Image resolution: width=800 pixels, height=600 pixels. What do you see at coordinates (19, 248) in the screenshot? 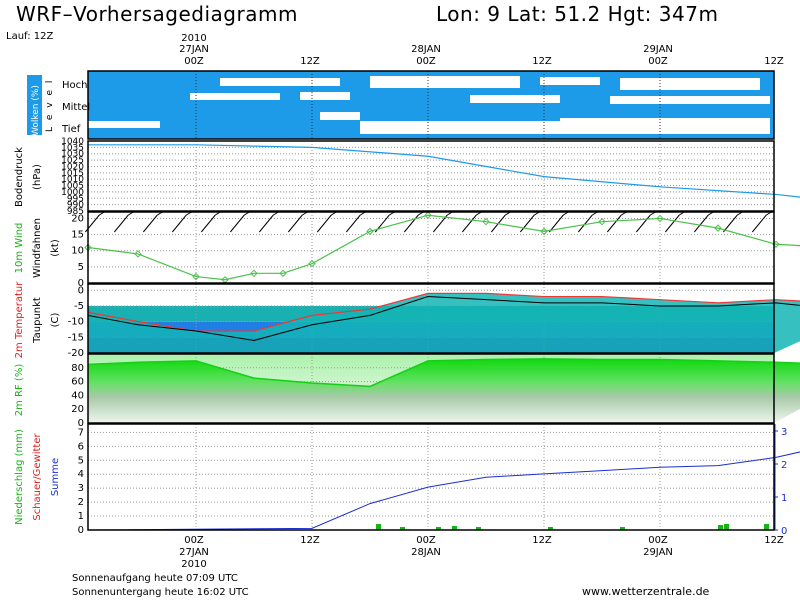
I see `wind-axis-label: 10m Wind` at bounding box center [19, 248].